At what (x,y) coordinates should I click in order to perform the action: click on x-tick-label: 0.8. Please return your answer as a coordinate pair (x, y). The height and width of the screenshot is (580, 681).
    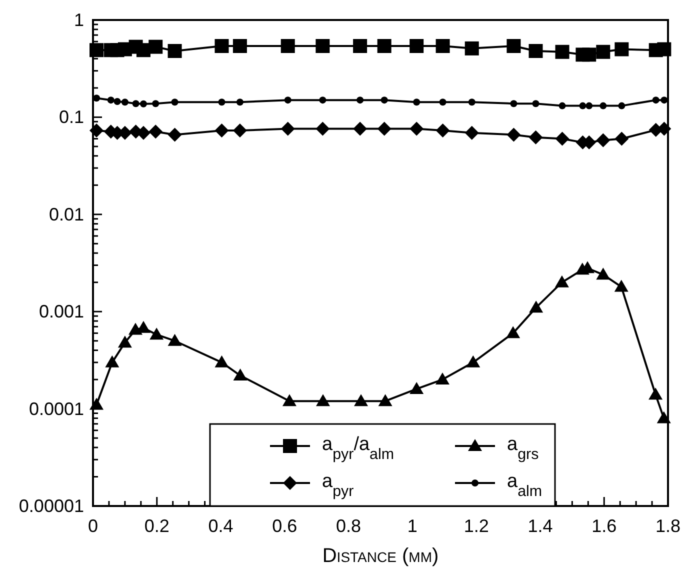
    Looking at the image, I should click on (349, 526).